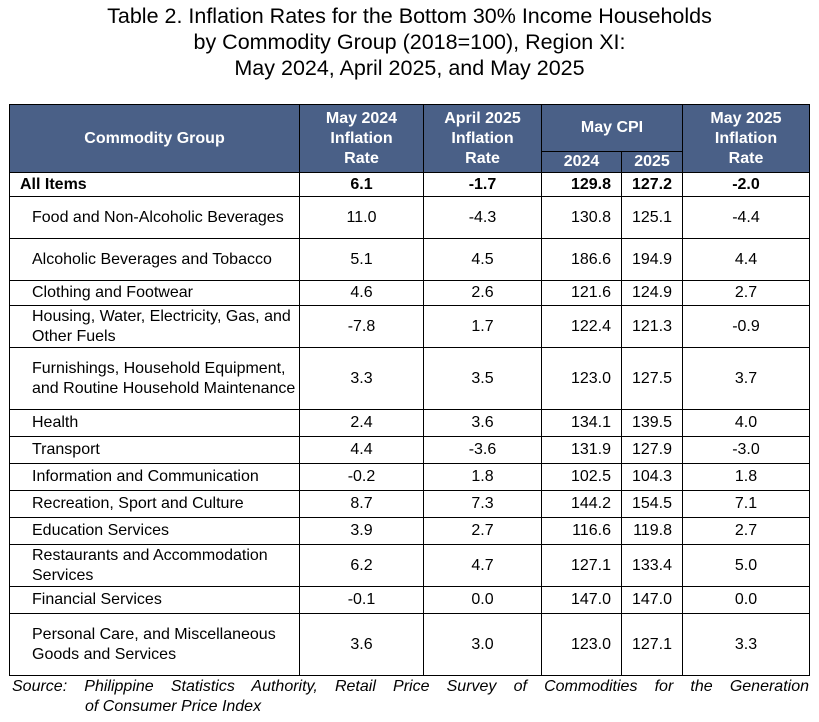  What do you see at coordinates (361, 259) in the screenshot?
I see `cell-may2024: 5.1` at bounding box center [361, 259].